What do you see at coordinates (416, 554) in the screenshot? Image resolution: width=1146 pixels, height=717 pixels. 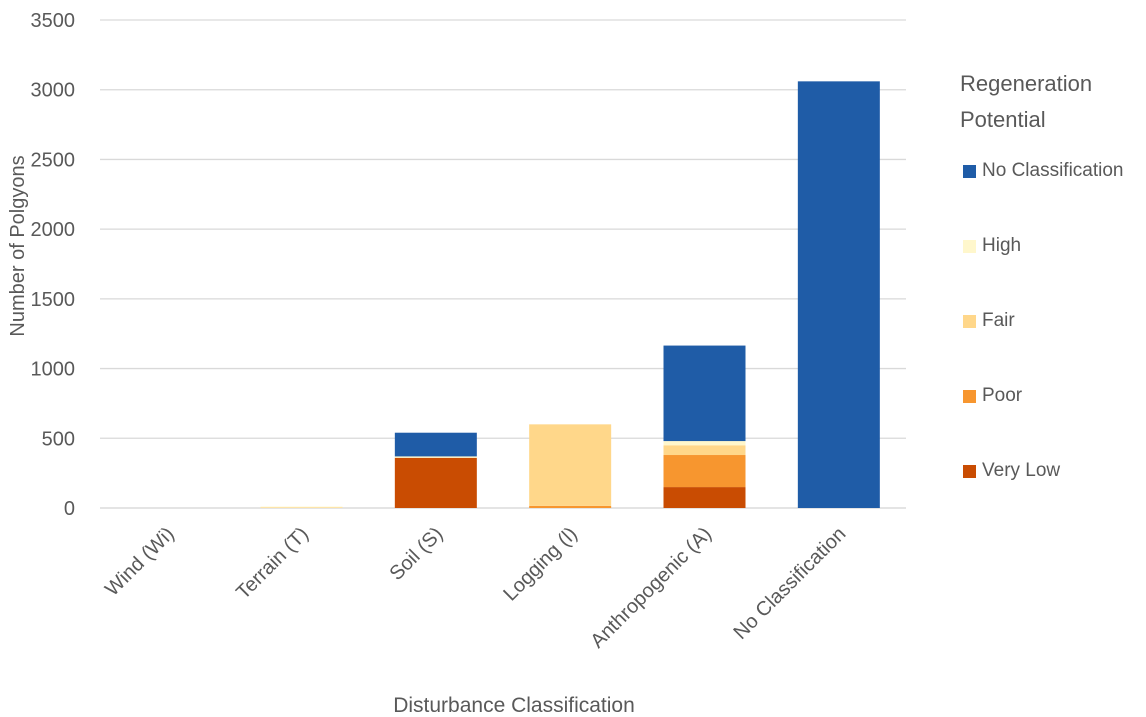 I see `x-tick-label: Soil (S)` at bounding box center [416, 554].